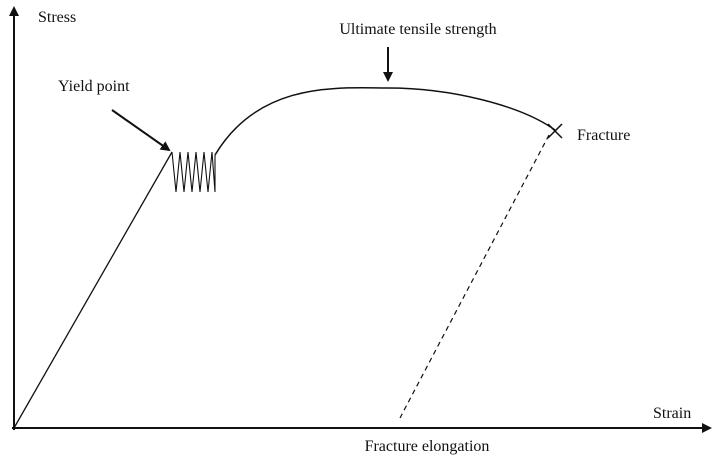  What do you see at coordinates (193, 172) in the screenshot?
I see `yield-zigzag` at bounding box center [193, 172].